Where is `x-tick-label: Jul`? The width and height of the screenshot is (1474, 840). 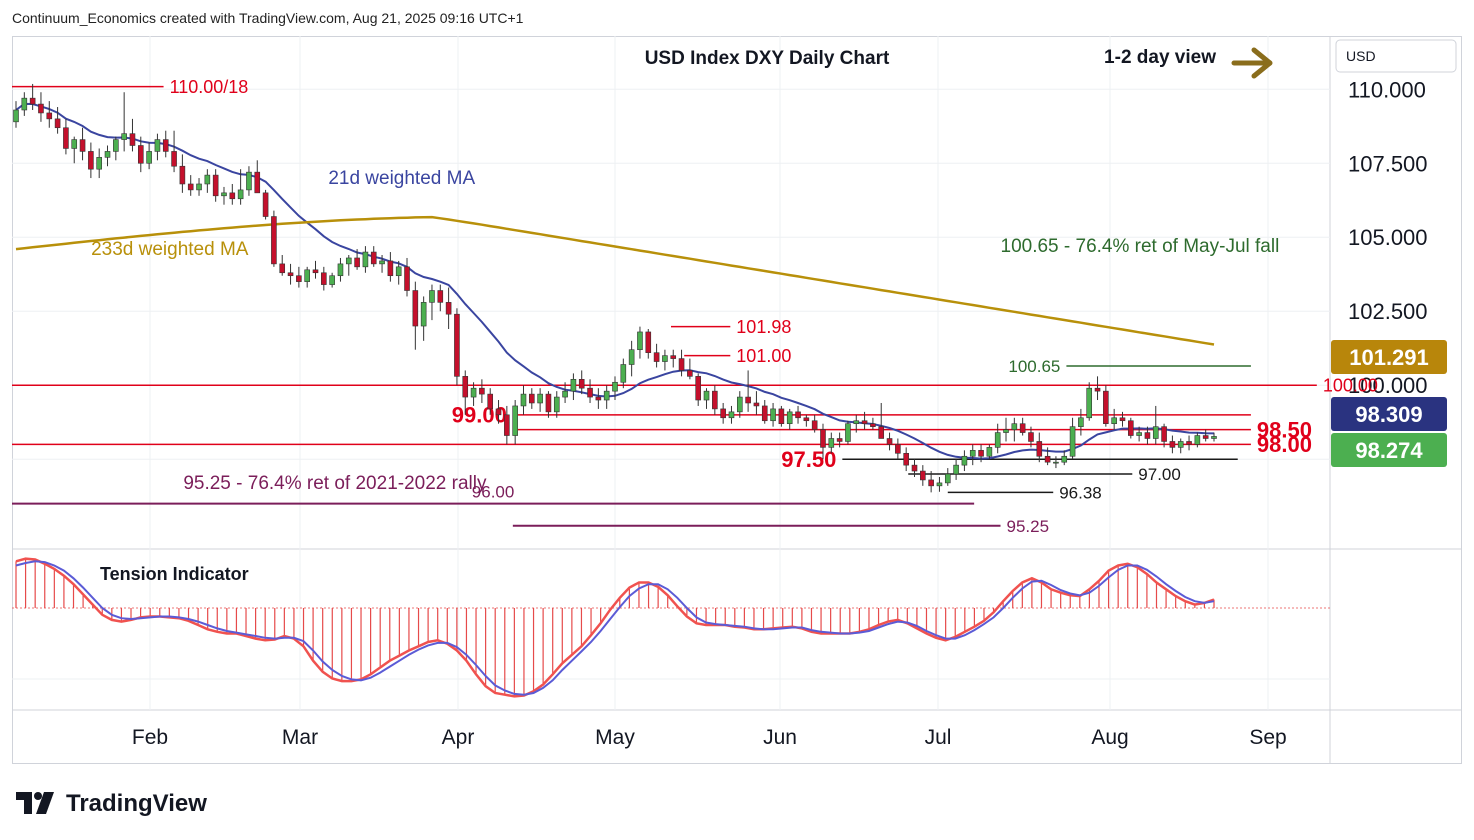
x-tick-label: Jul is located at coordinates (938, 737).